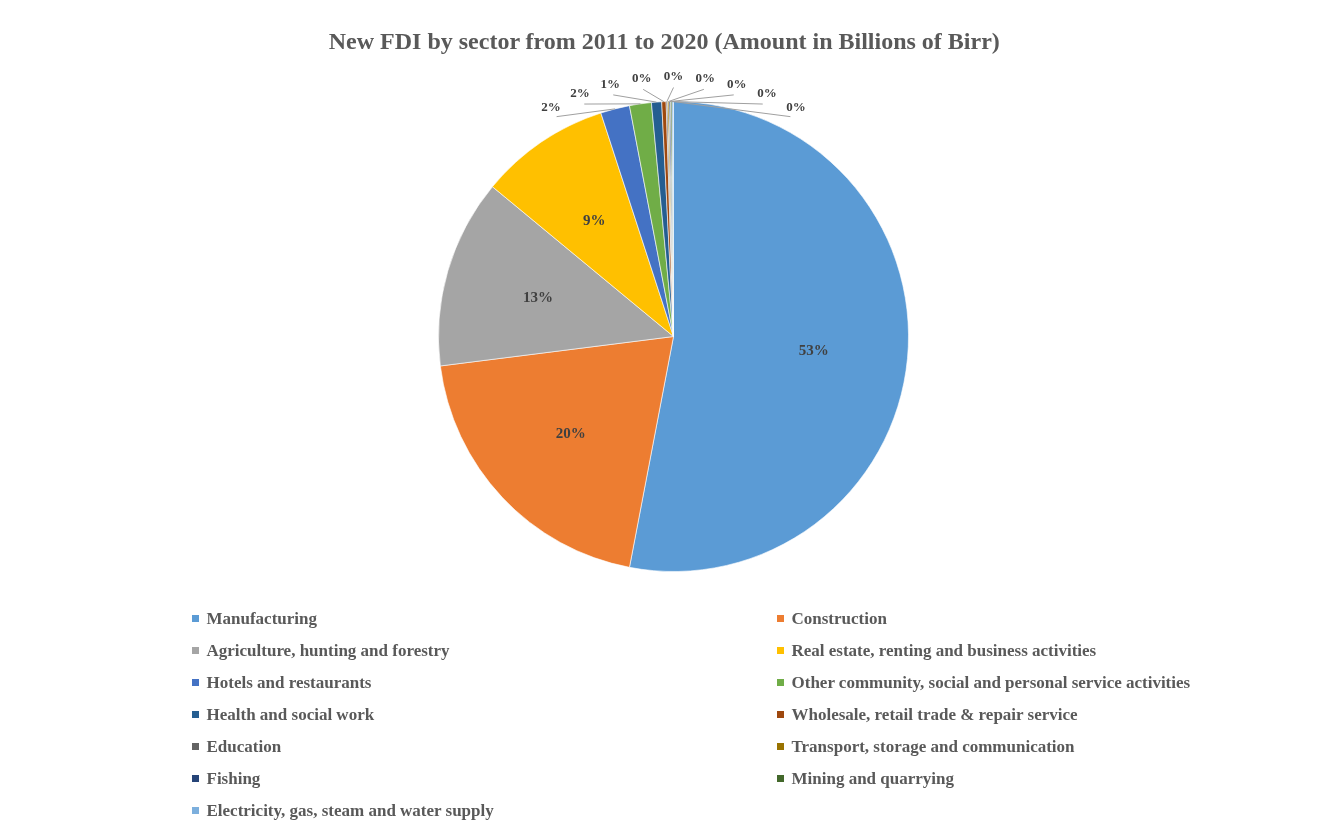 The height and width of the screenshot is (826, 1328). Describe the element at coordinates (991, 682) in the screenshot. I see `legend-label: Other community, social and personal service activities` at that location.